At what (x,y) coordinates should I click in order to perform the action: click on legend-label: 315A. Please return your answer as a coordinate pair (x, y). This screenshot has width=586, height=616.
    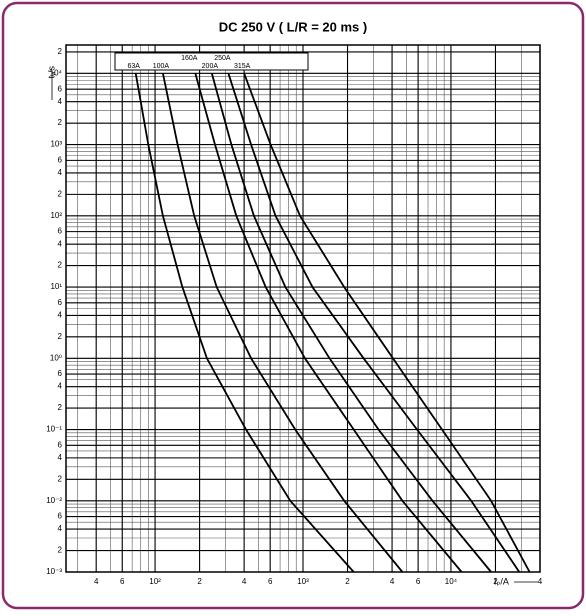
    Looking at the image, I should click on (242, 66).